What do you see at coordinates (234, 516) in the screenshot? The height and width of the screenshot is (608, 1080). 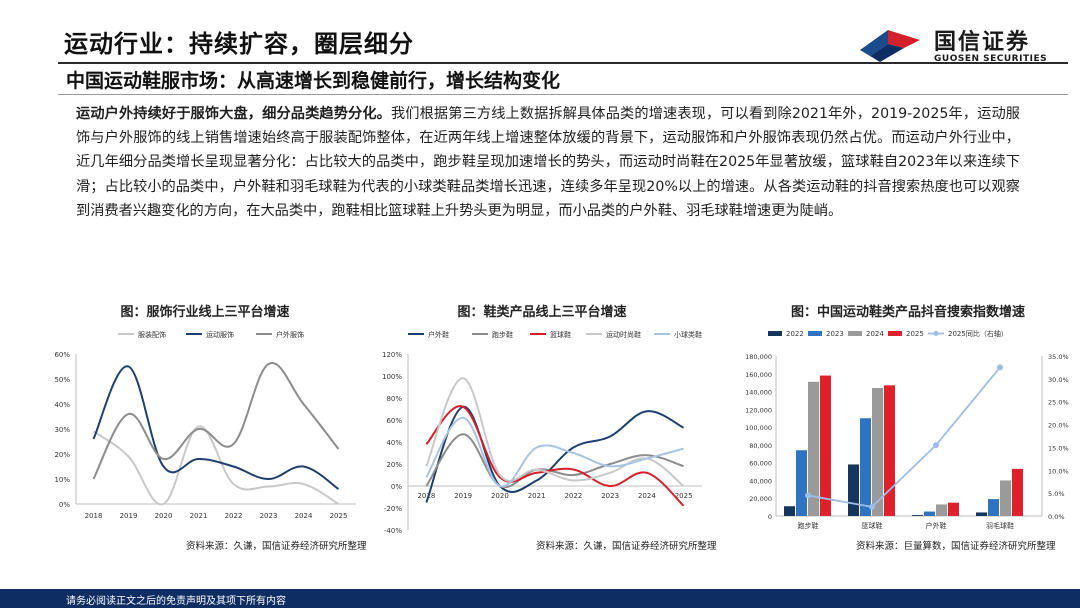 I see `chart1-xtick-label: 2022` at bounding box center [234, 516].